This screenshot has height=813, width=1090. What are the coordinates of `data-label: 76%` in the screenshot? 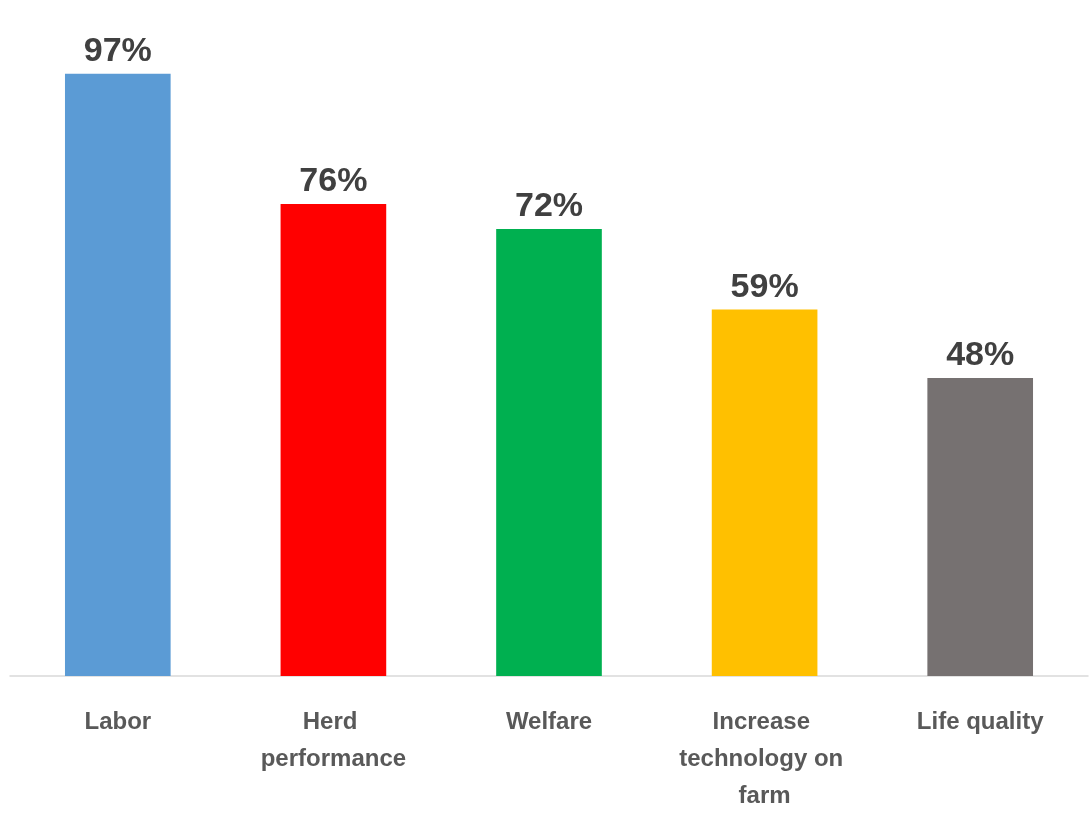 It's located at (333, 179).